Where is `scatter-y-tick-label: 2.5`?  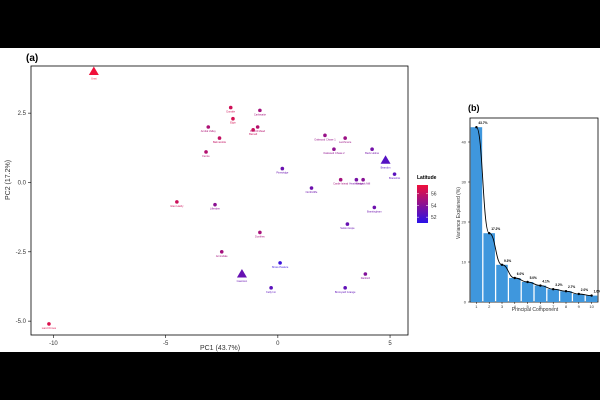 scatter-y-tick-label: 2.5 is located at coordinates (22, 114).